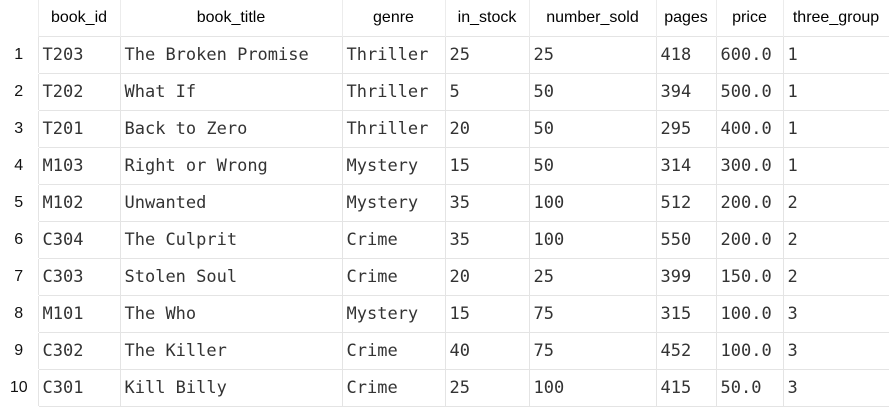  I want to click on cell-price: 300.0, so click(750, 166).